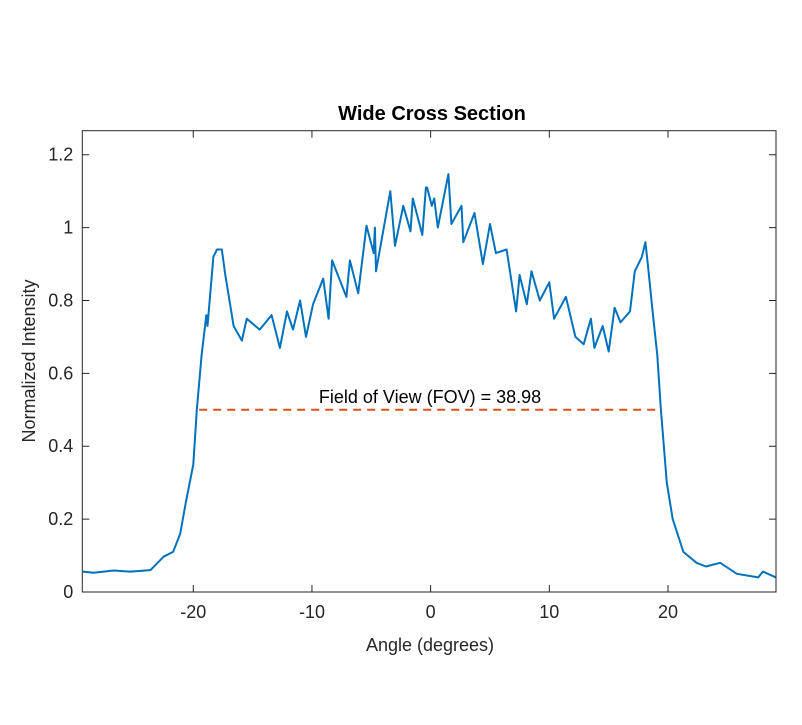  I want to click on x-axis-label: Angle (degrees), so click(430, 645).